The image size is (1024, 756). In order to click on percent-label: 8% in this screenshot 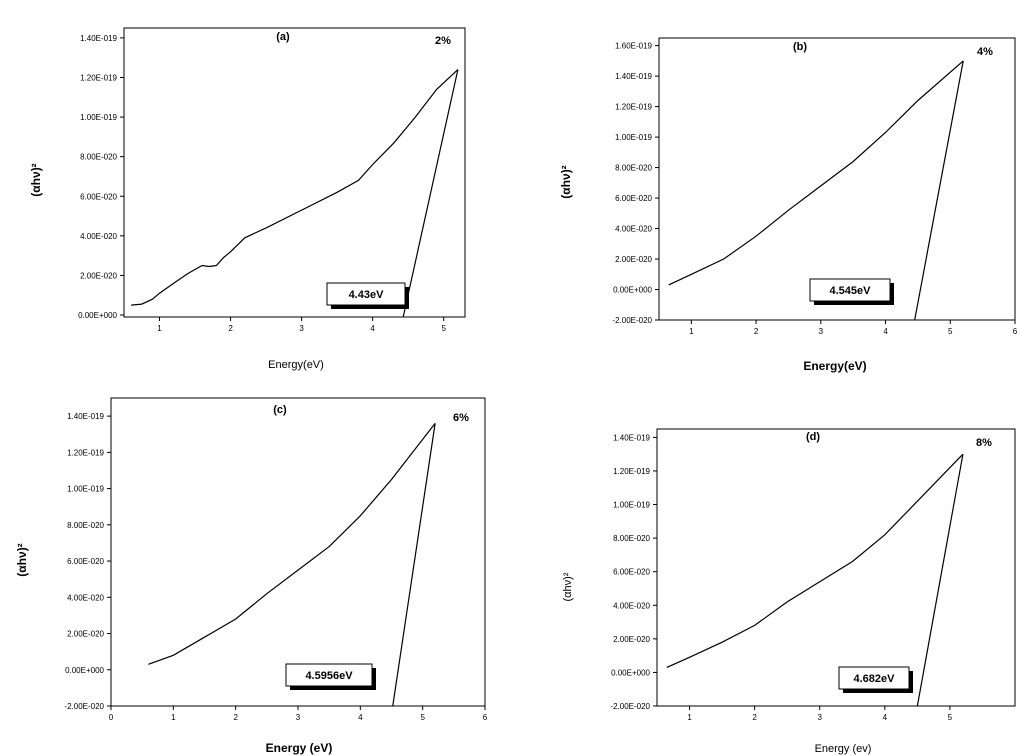, I will do `click(984, 443)`.